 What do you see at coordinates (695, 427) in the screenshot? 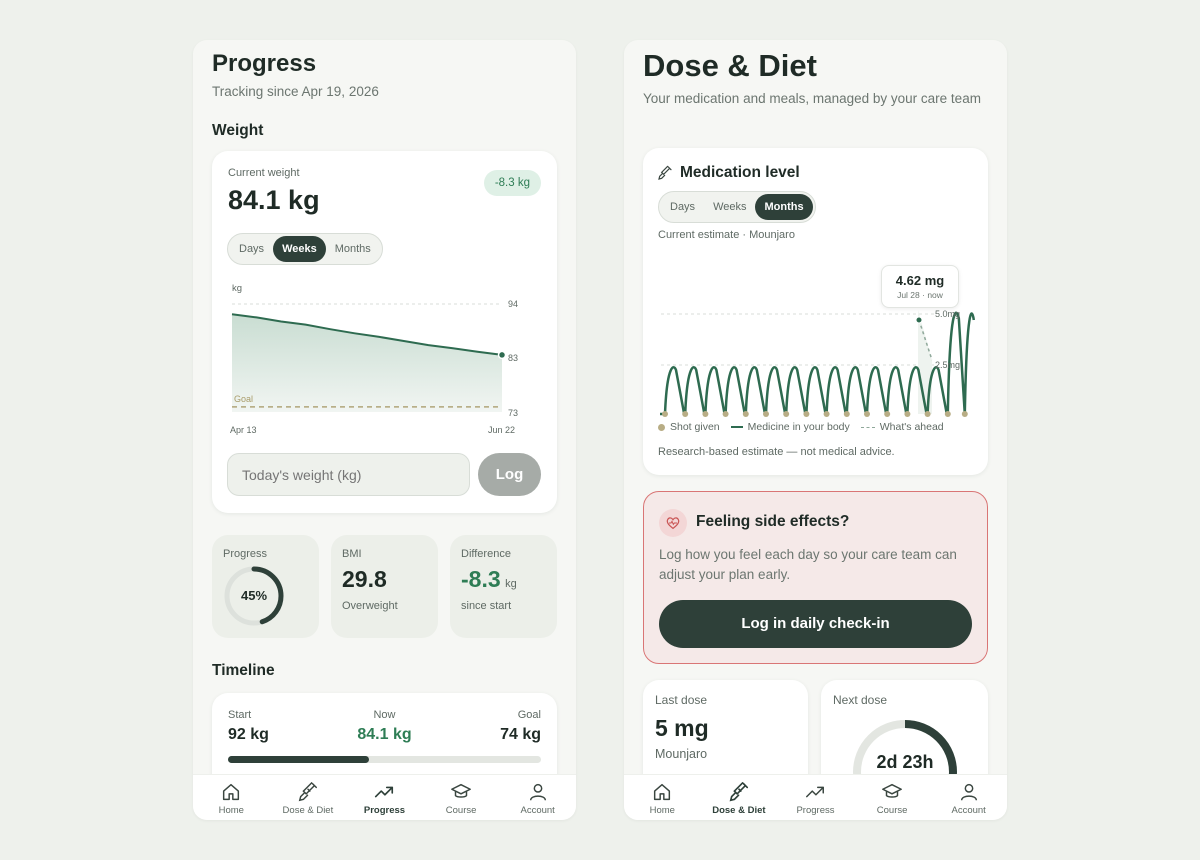
I see `legend-shot: Shot given` at bounding box center [695, 427].